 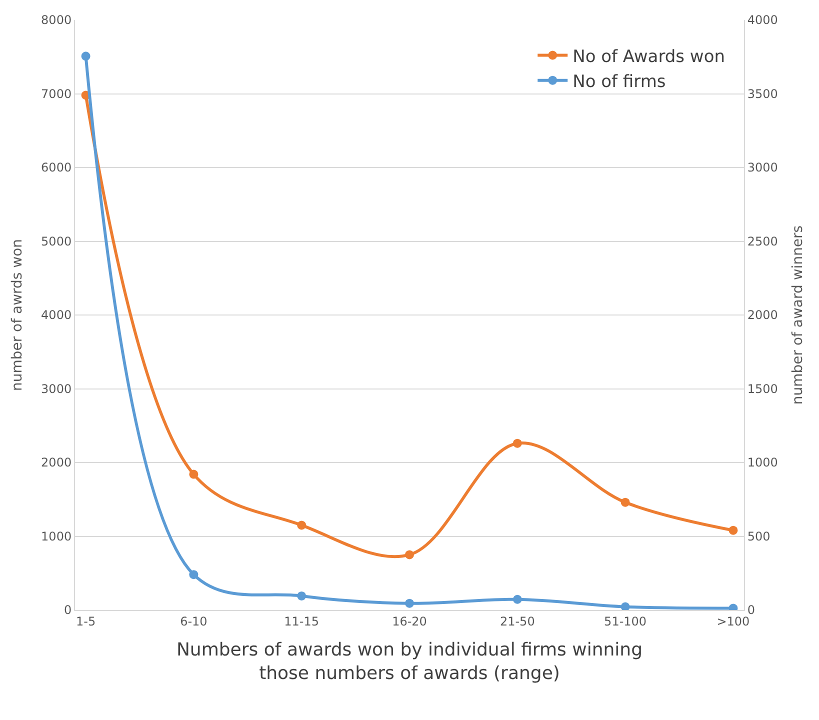 What do you see at coordinates (619, 82) in the screenshot?
I see `legend-label: No of firms` at bounding box center [619, 82].